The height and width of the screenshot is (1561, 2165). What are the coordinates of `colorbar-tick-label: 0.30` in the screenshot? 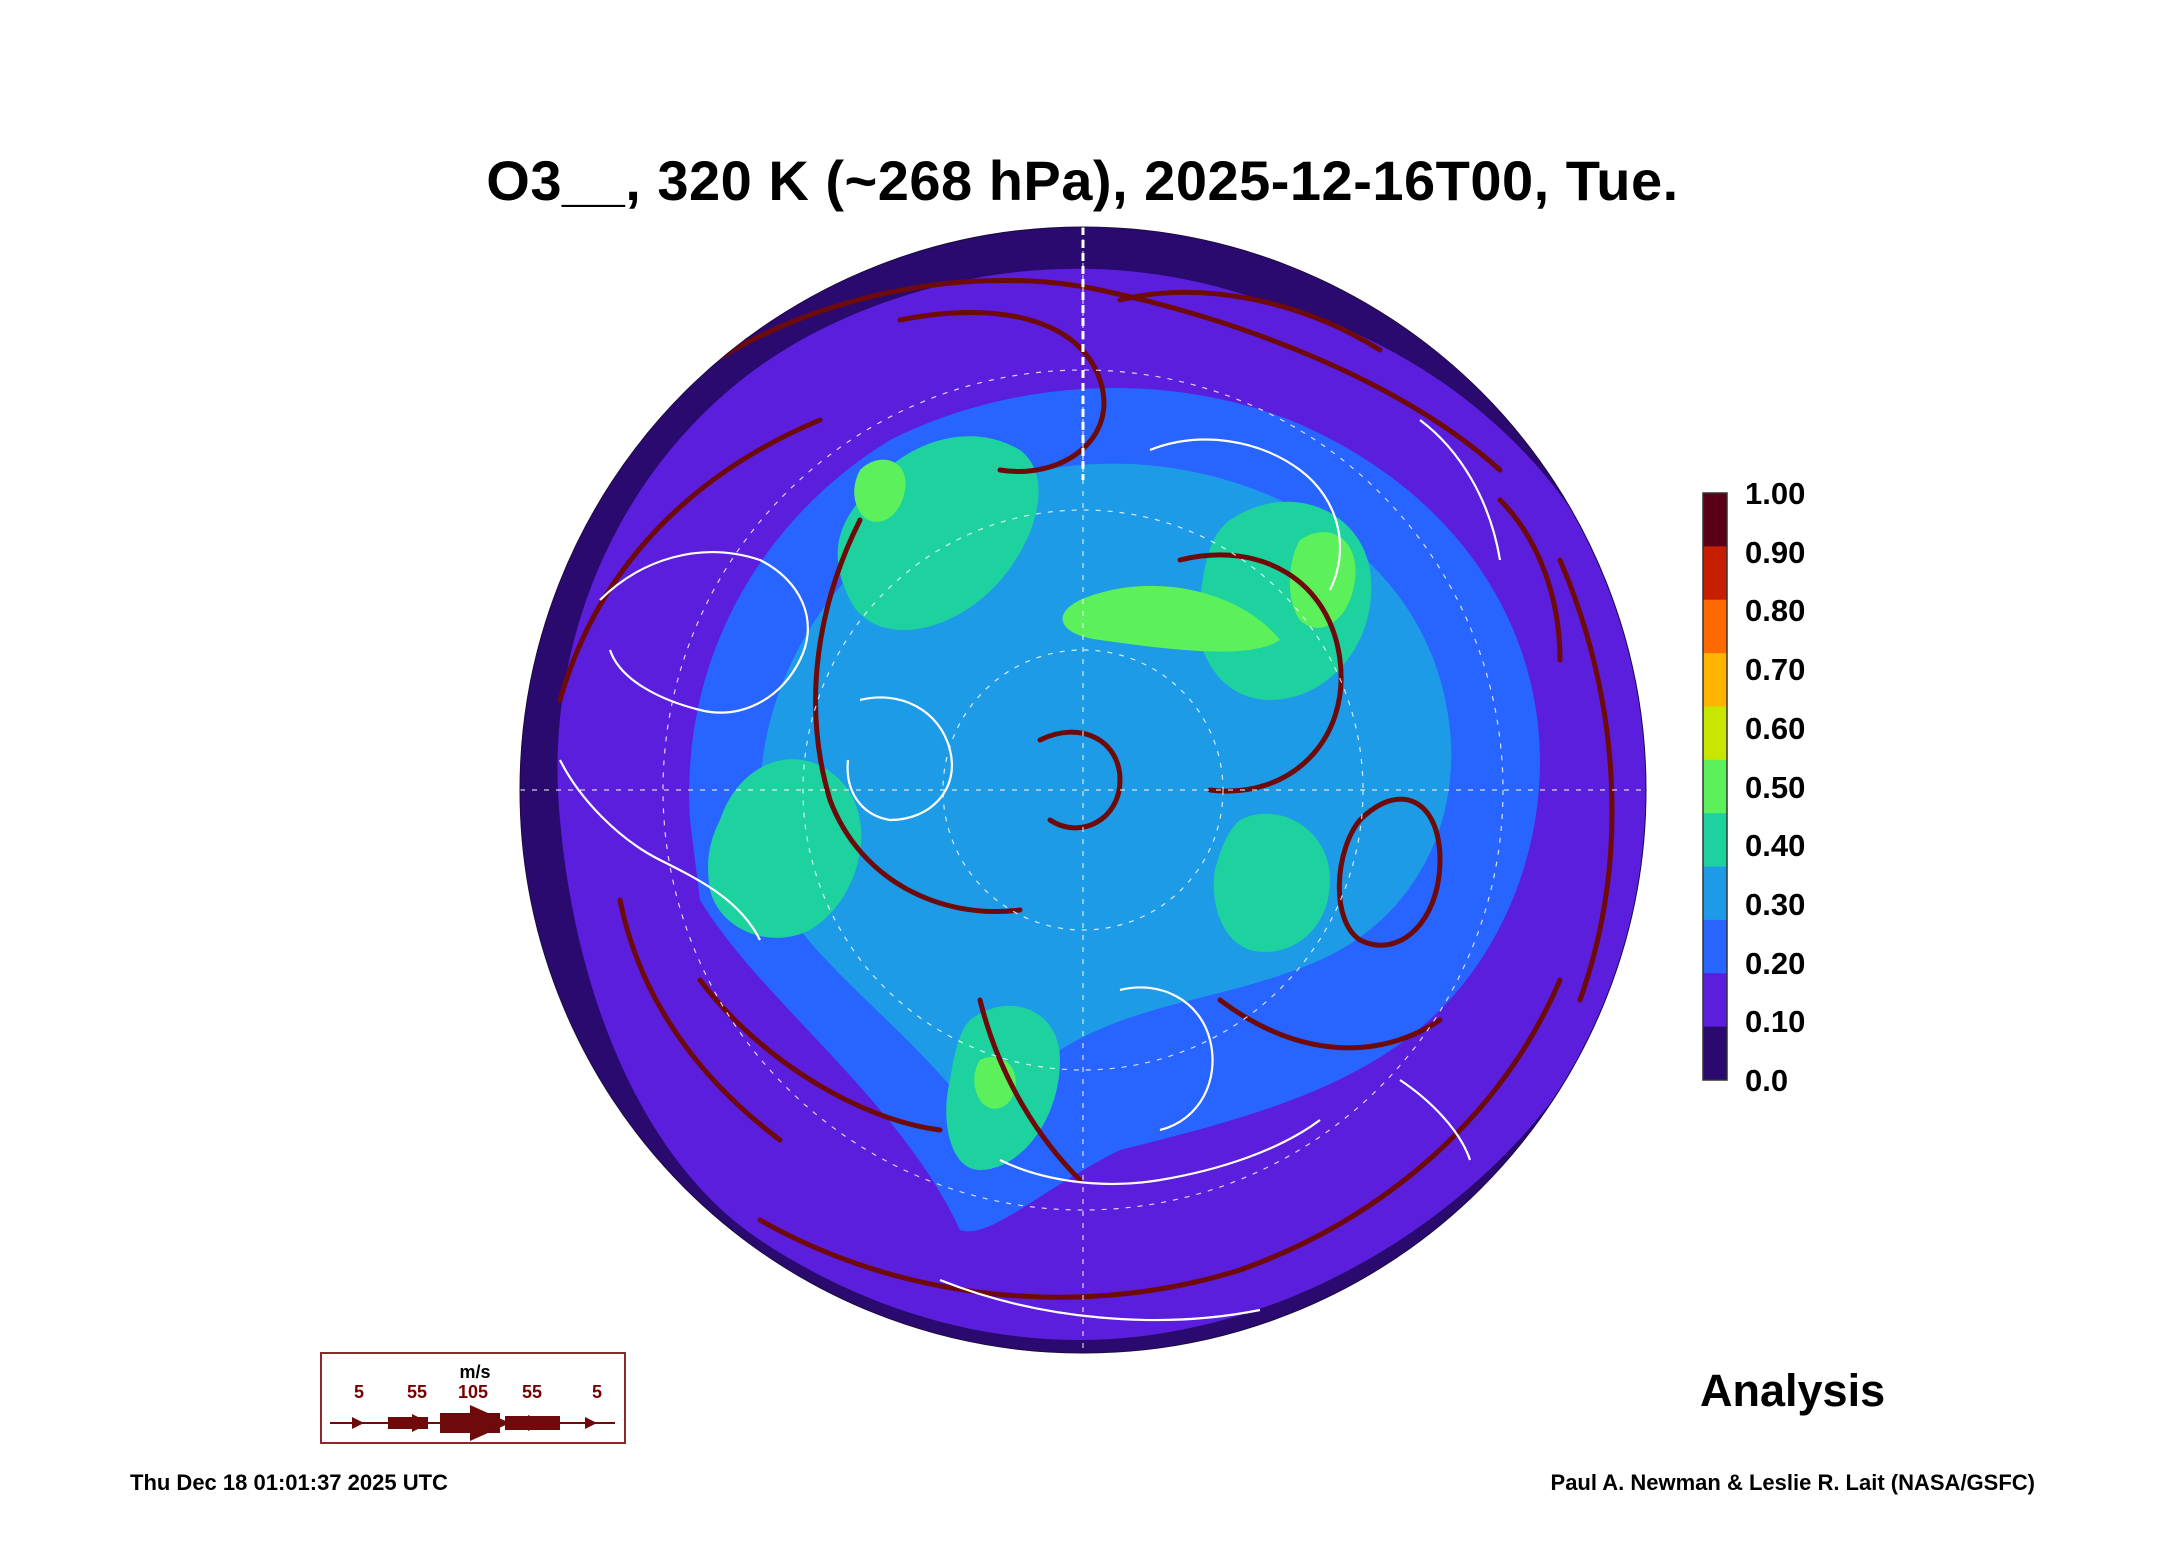 It's located at (1775, 904).